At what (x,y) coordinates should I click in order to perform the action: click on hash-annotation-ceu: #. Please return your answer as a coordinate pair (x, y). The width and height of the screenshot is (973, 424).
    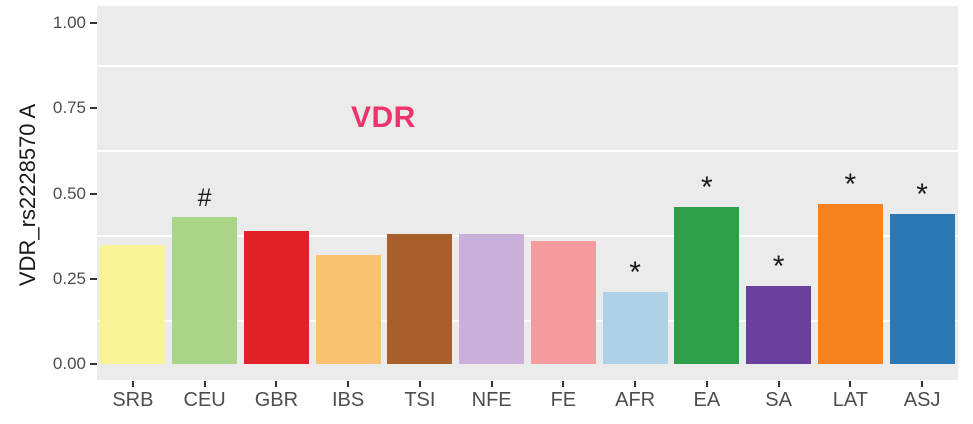
    Looking at the image, I should click on (204, 198).